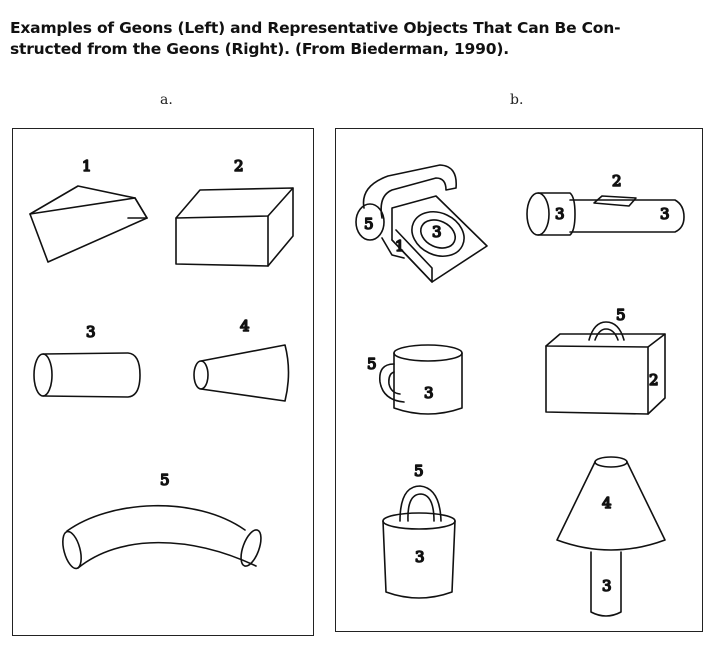  What do you see at coordinates (665, 214) in the screenshot?
I see `flashlight-label-3-body: 3` at bounding box center [665, 214].